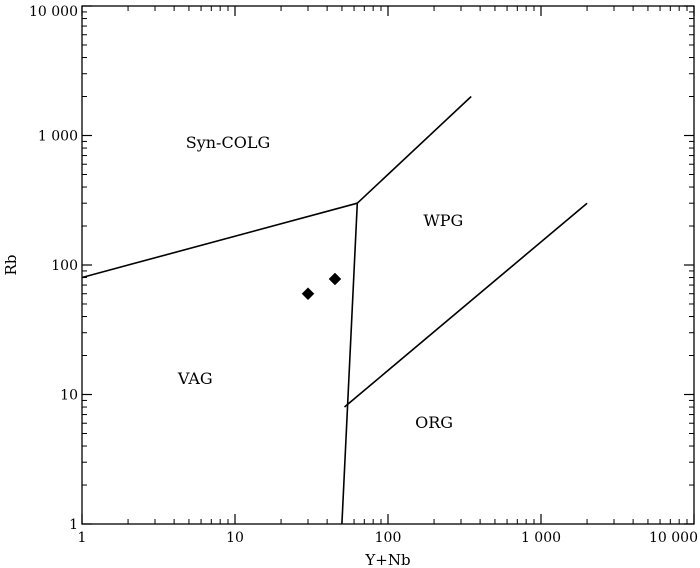 The width and height of the screenshot is (700, 568). What do you see at coordinates (388, 538) in the screenshot?
I see `x-tick-label: 100` at bounding box center [388, 538].